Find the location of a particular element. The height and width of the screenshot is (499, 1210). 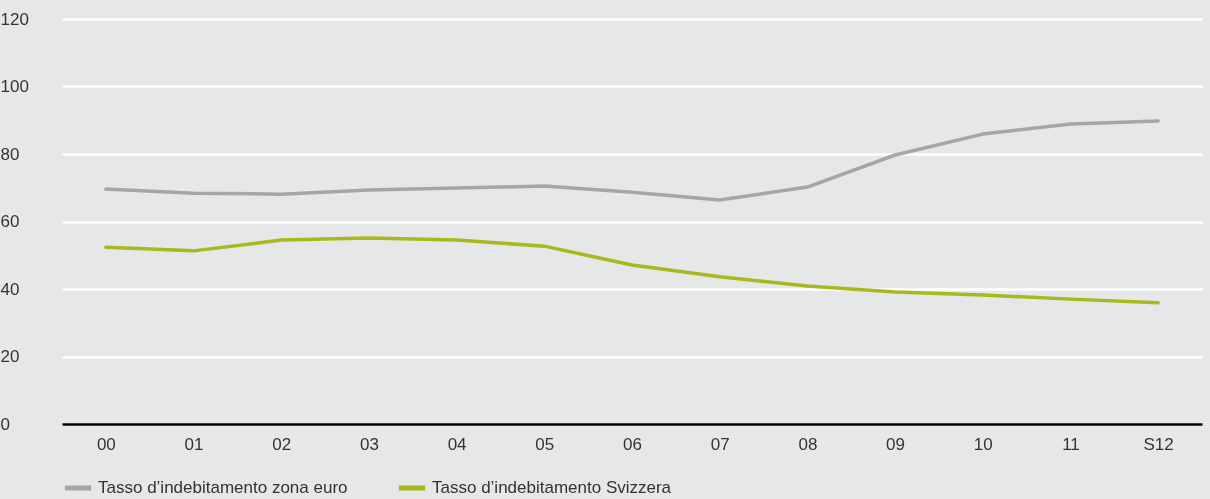

x-tick-label: 11 is located at coordinates (1071, 444).